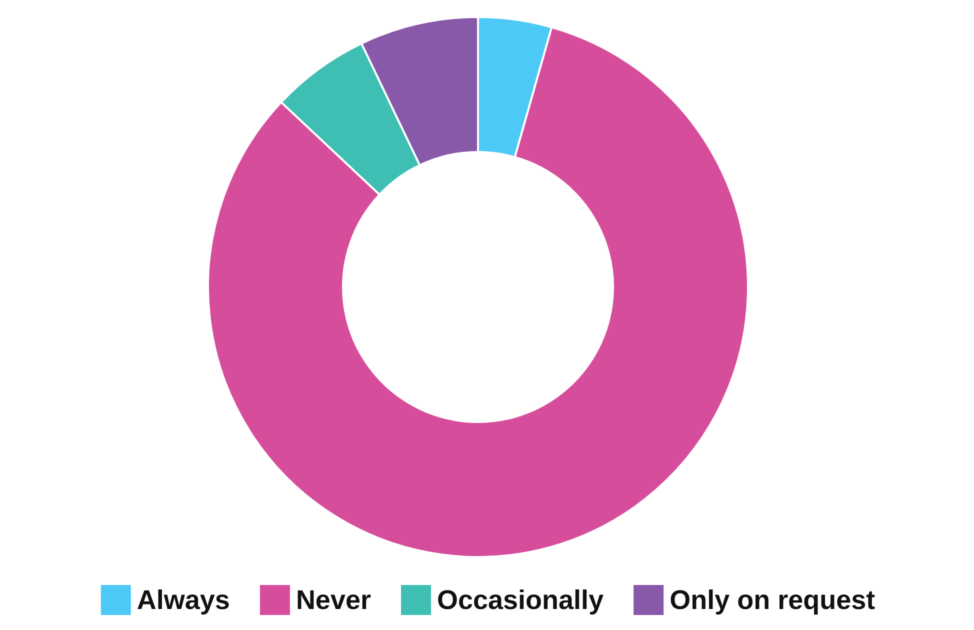 The width and height of the screenshot is (974, 630). What do you see at coordinates (334, 600) in the screenshot?
I see `legend-label: Never` at bounding box center [334, 600].